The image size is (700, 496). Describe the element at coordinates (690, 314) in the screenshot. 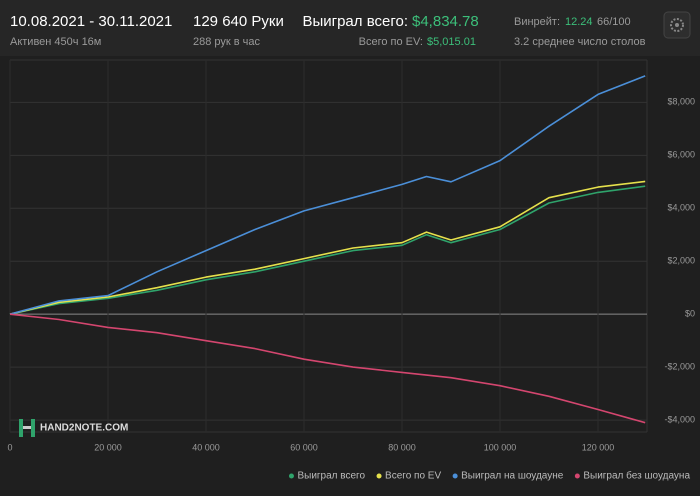

I see `y-tick-label: $0` at that location.